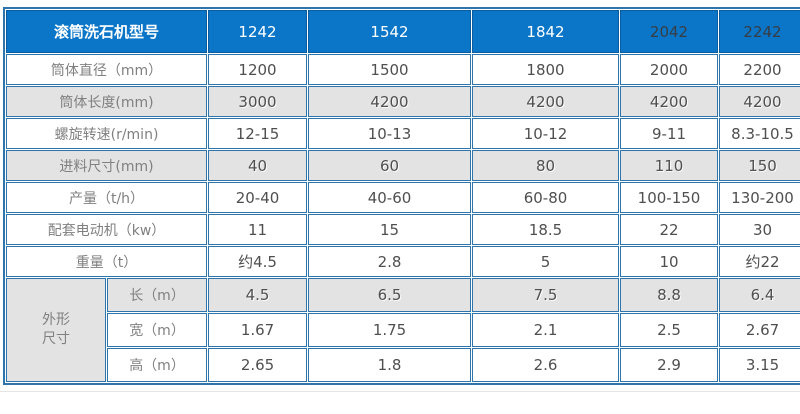 The height and width of the screenshot is (414, 800). What do you see at coordinates (157, 330) in the screenshot?
I see `row-sub-label: 宽（m）` at bounding box center [157, 330].